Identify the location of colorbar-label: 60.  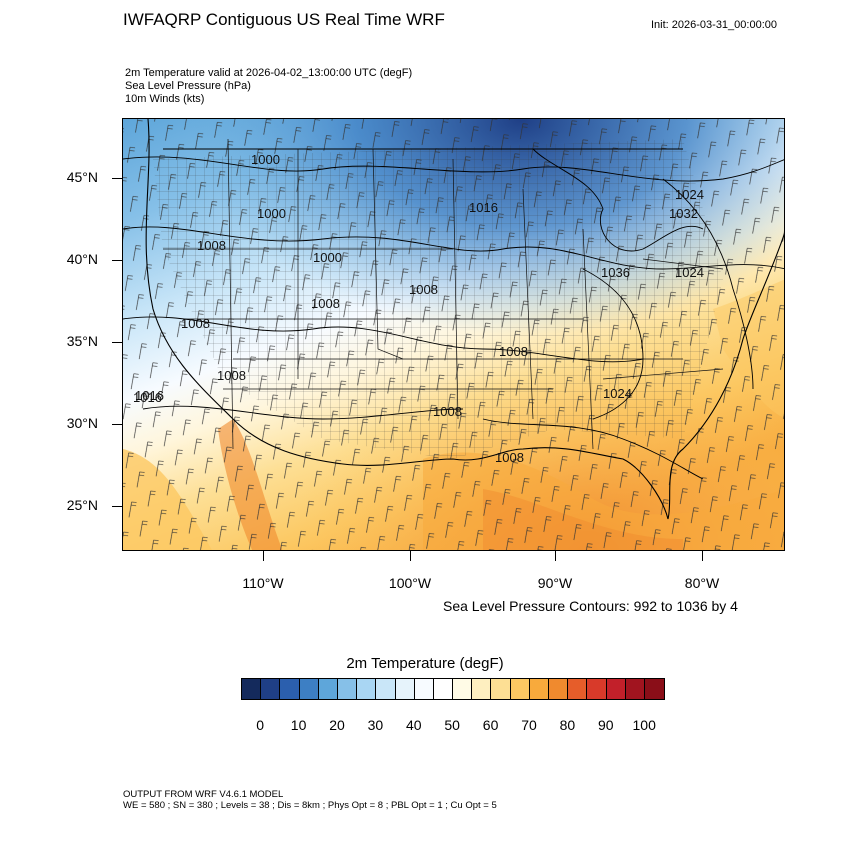
(490, 725).